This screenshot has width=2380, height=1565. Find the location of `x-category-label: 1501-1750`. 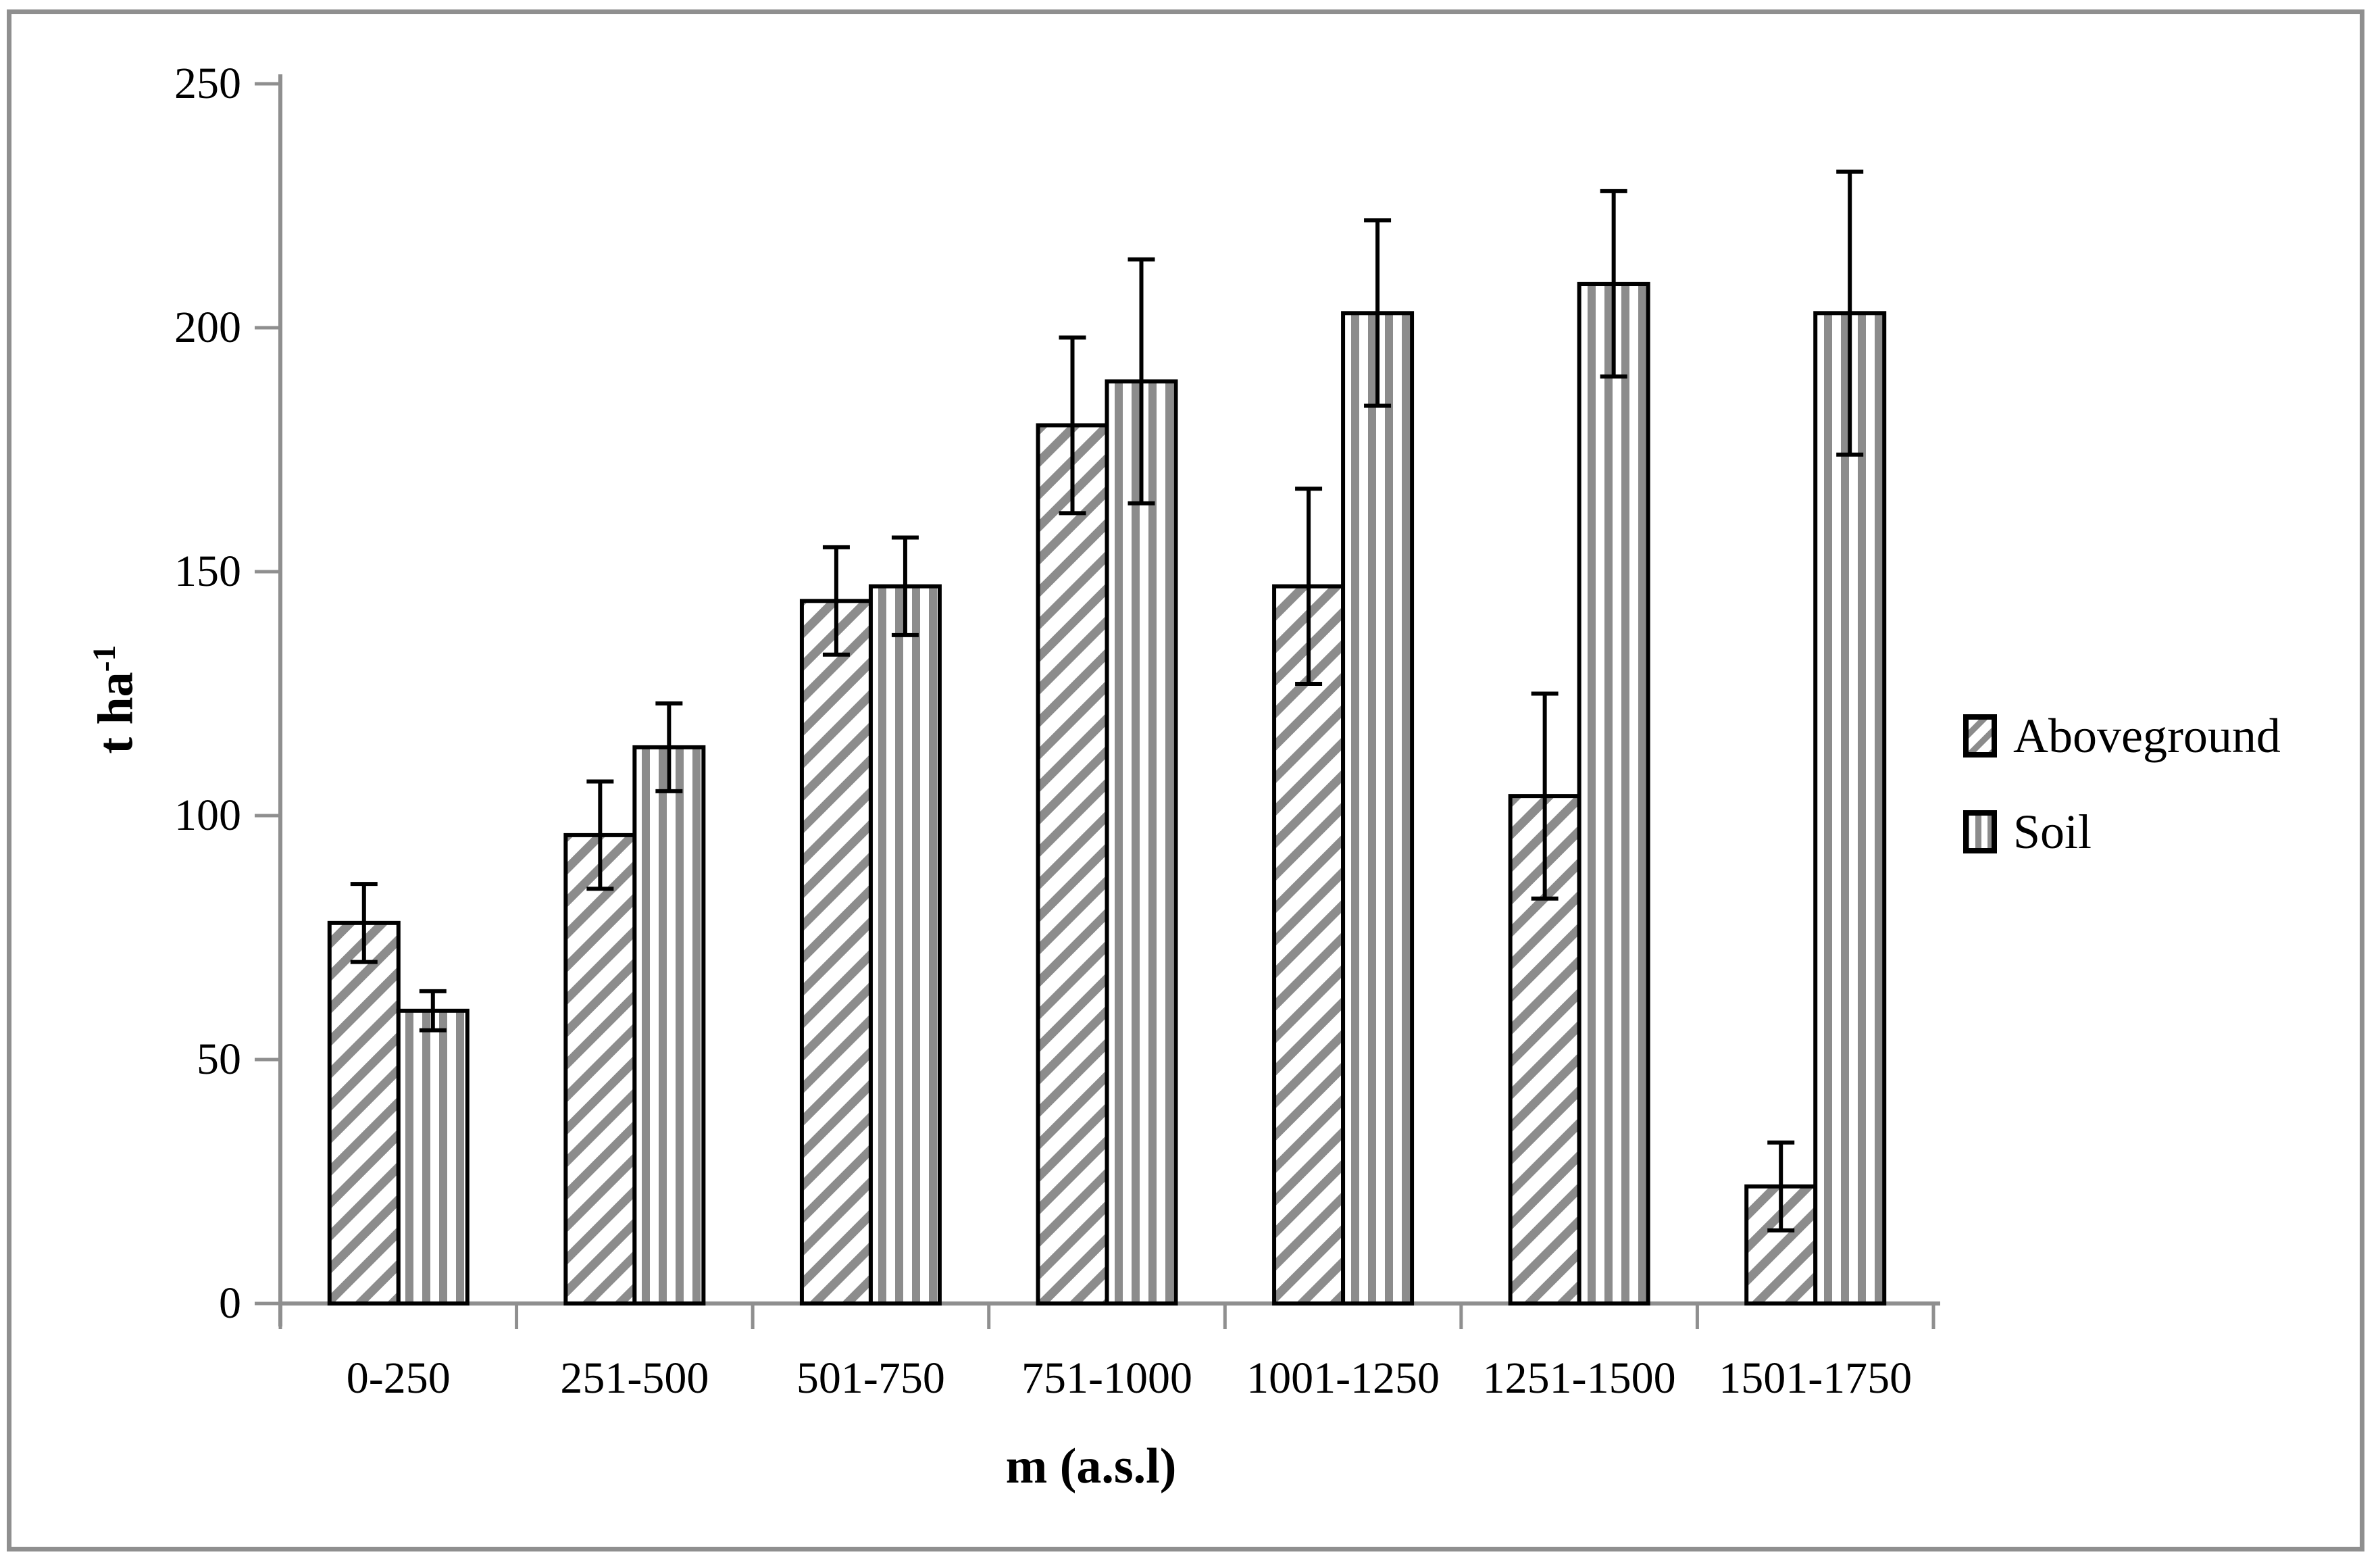

x-category-label: 1501-1750 is located at coordinates (1816, 1378).